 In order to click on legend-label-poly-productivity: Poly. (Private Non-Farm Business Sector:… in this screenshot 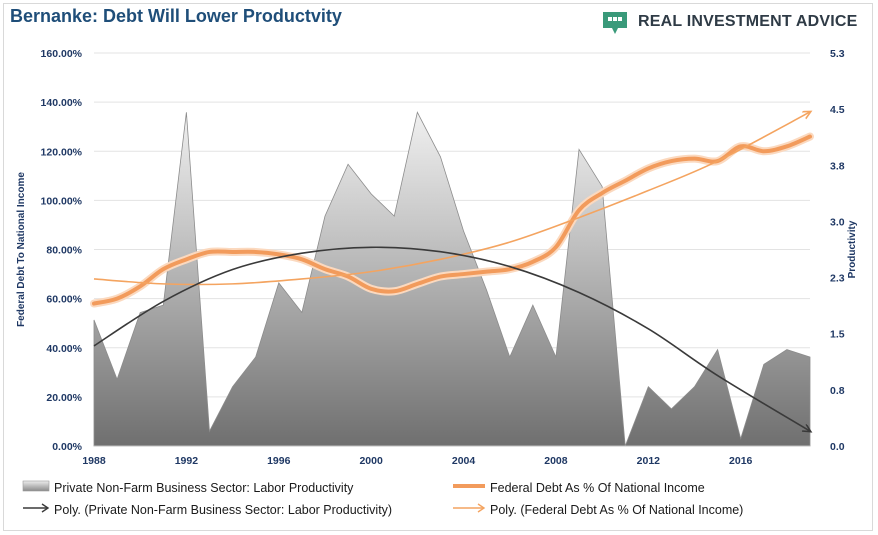, I will do `click(223, 509)`.